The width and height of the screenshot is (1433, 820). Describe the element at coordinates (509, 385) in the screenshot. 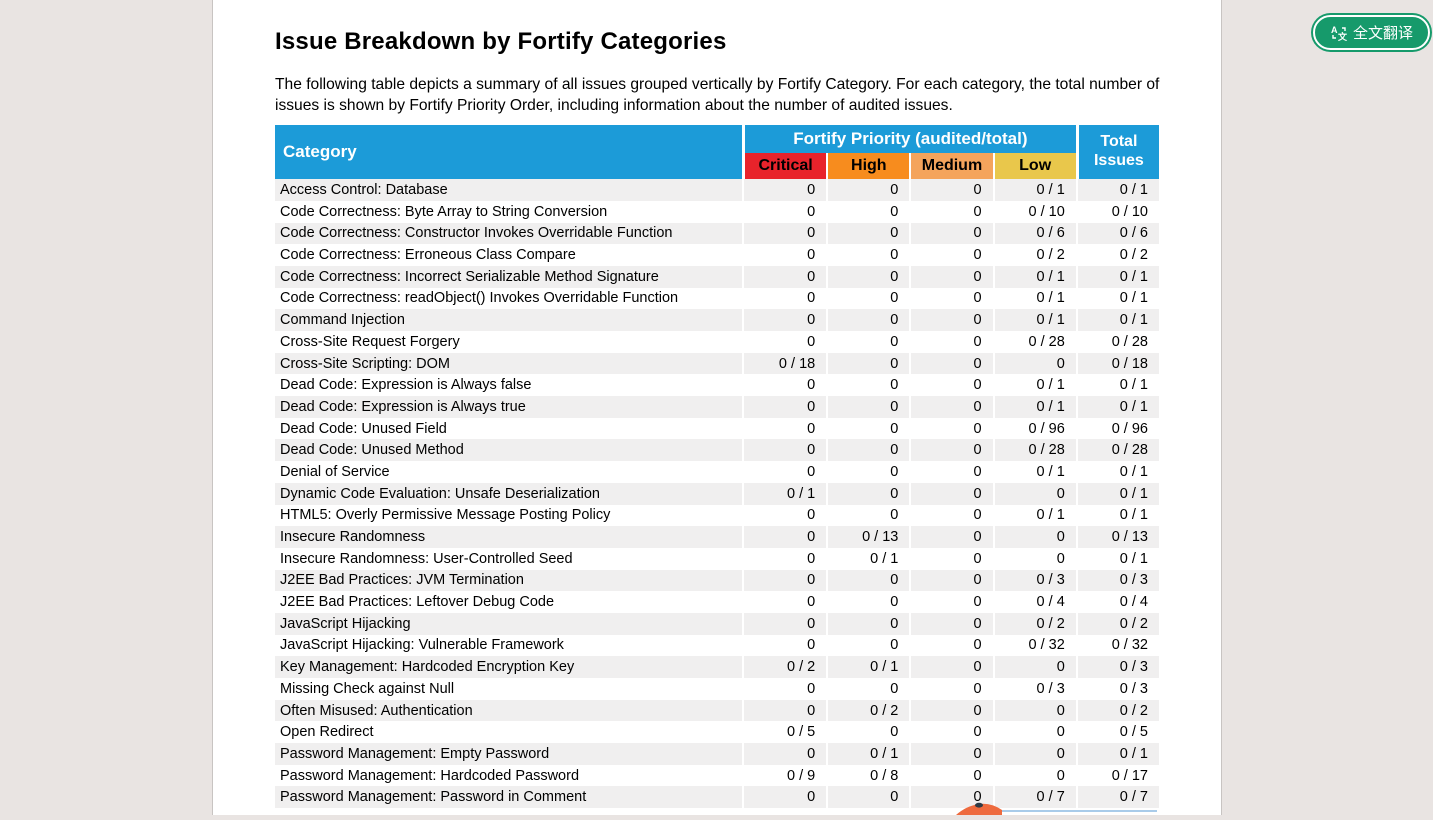

I see `category-cell: Dead Code: Expression is Always false` at that location.